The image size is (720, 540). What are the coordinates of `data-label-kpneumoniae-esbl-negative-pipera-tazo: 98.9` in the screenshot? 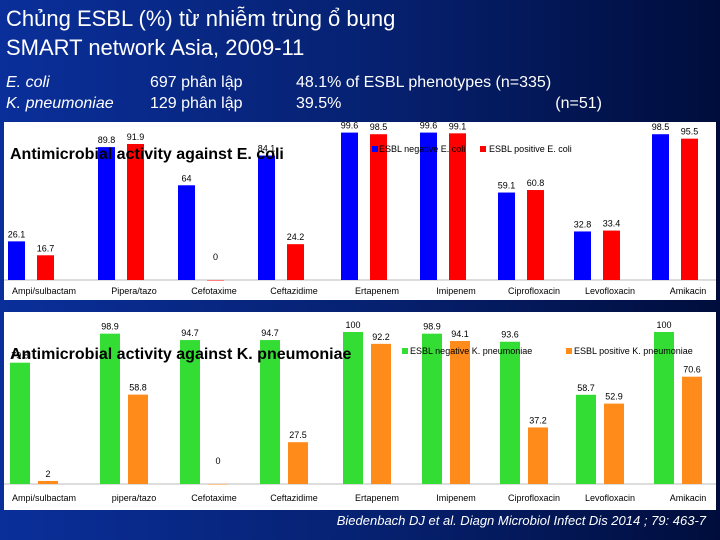 It's located at (110, 327).